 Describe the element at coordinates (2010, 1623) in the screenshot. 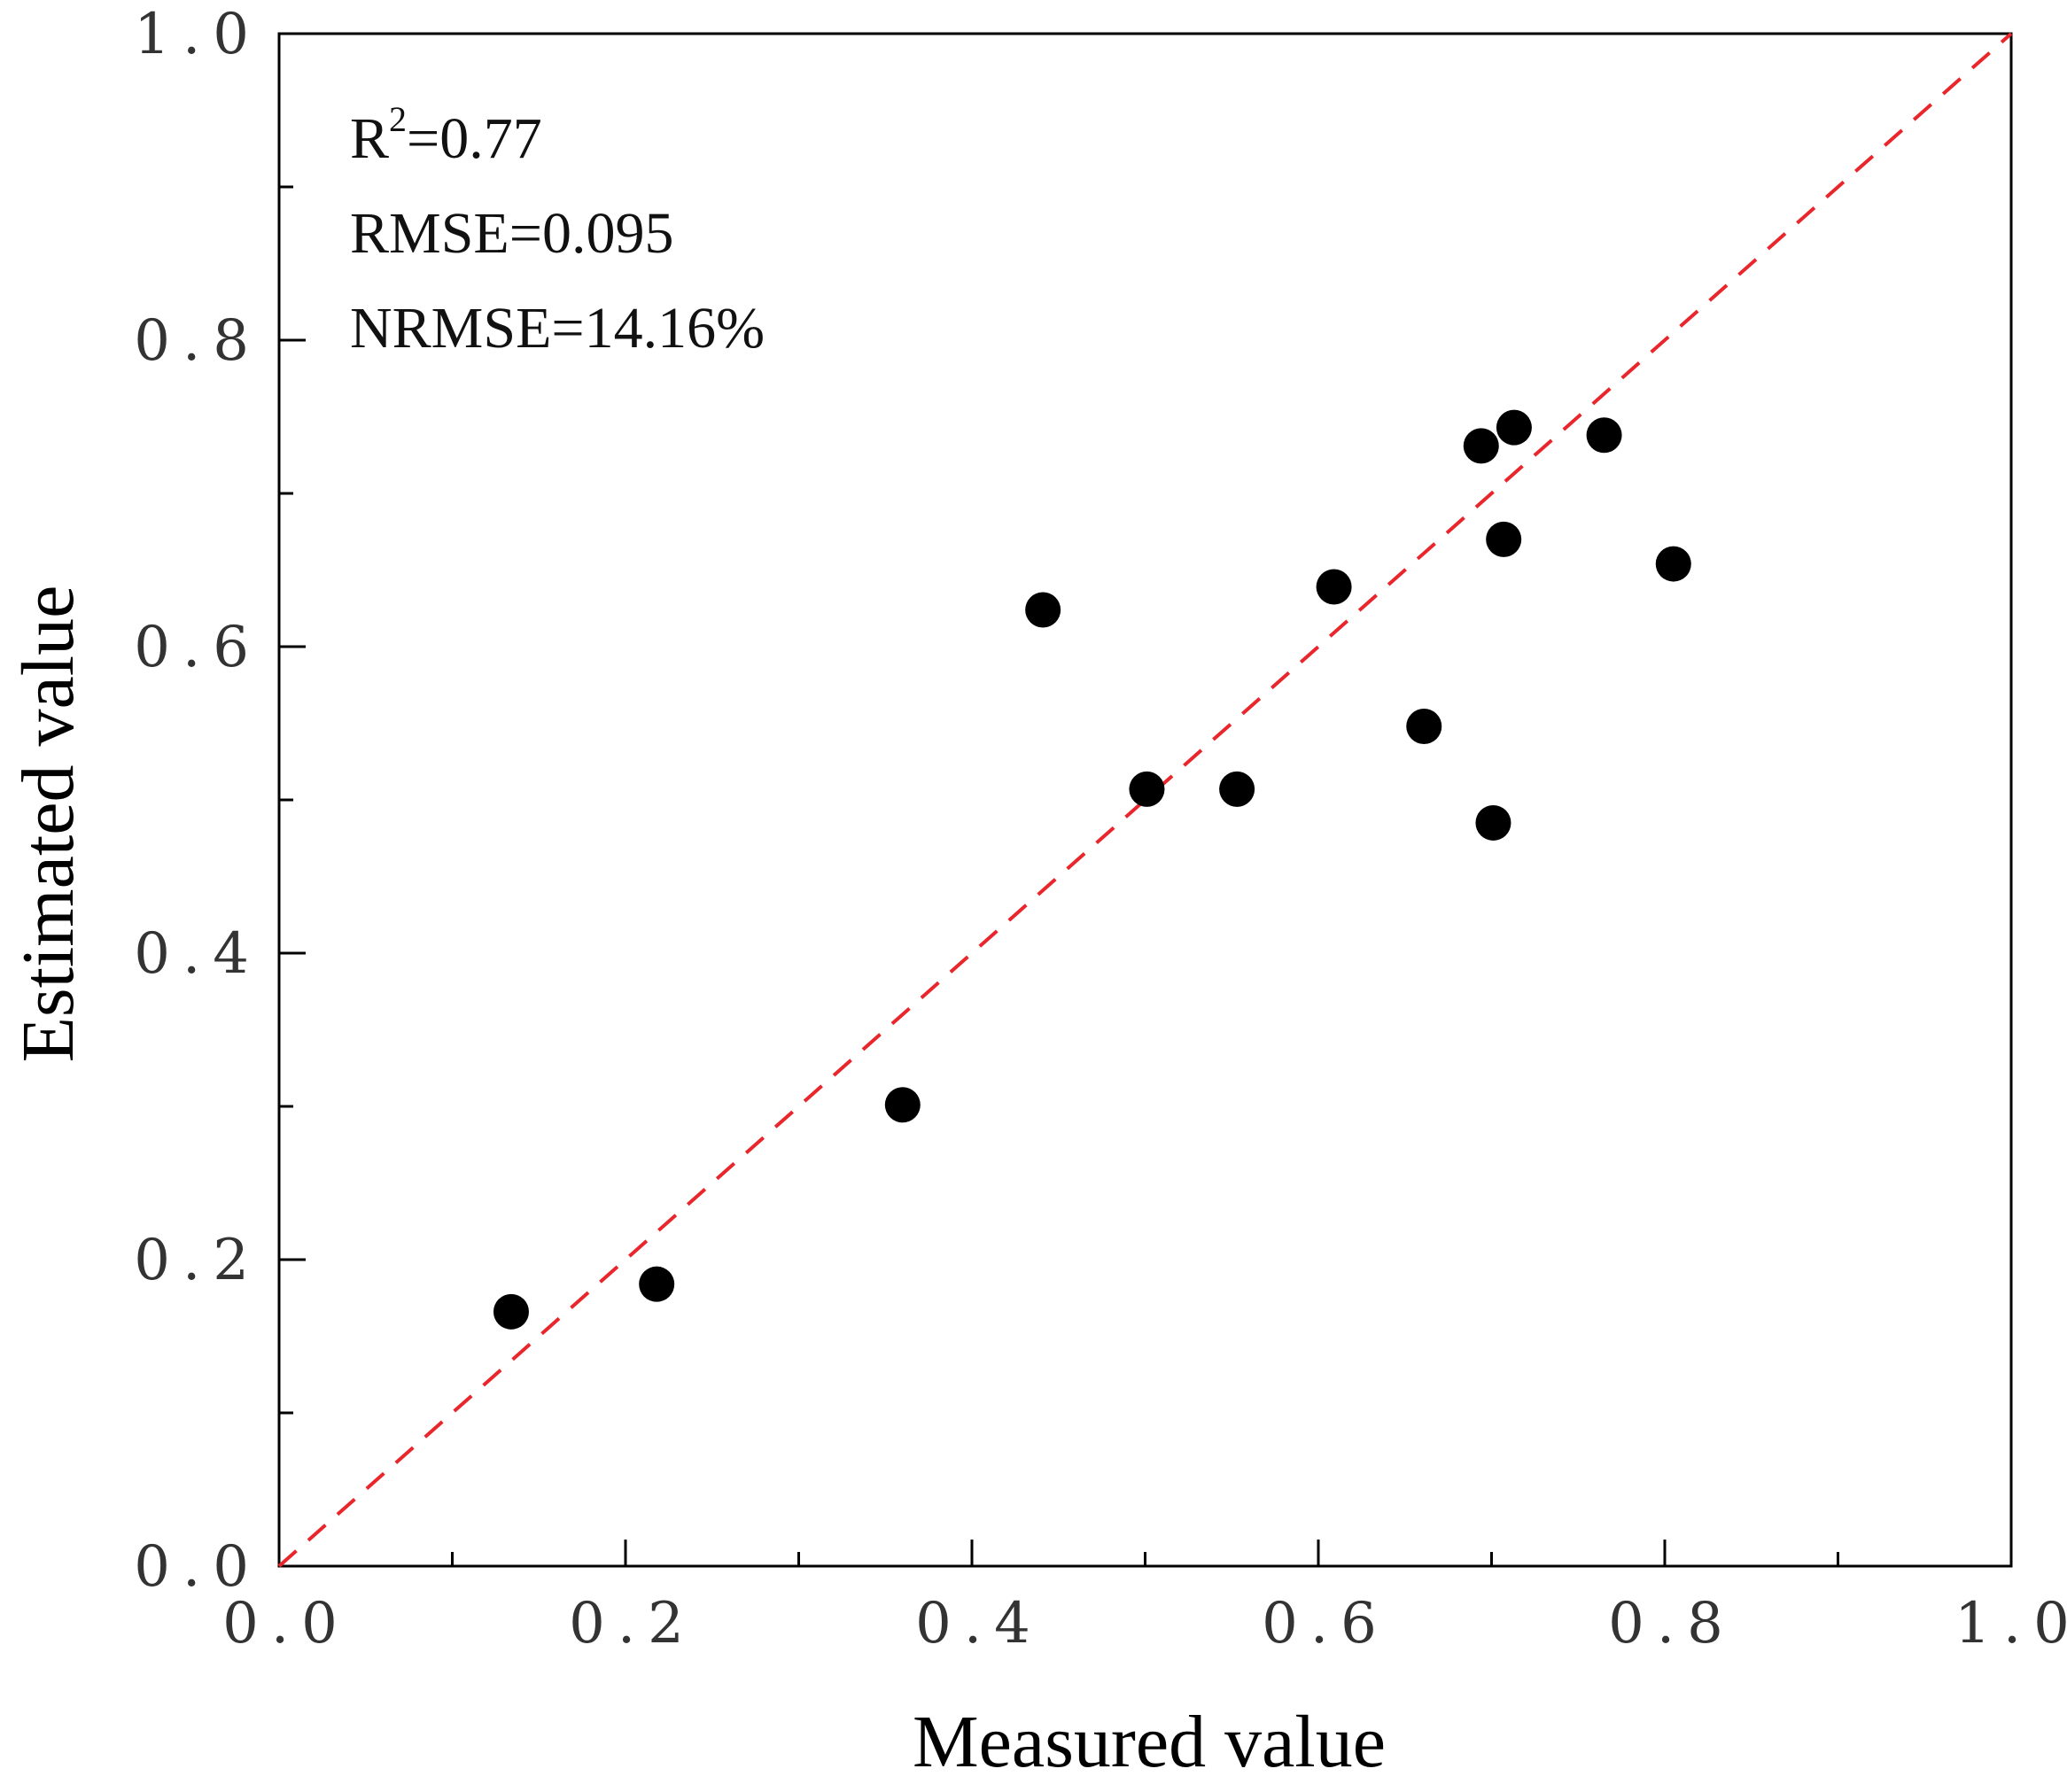

I see `x-tick-label-1.0: 1.0` at that location.